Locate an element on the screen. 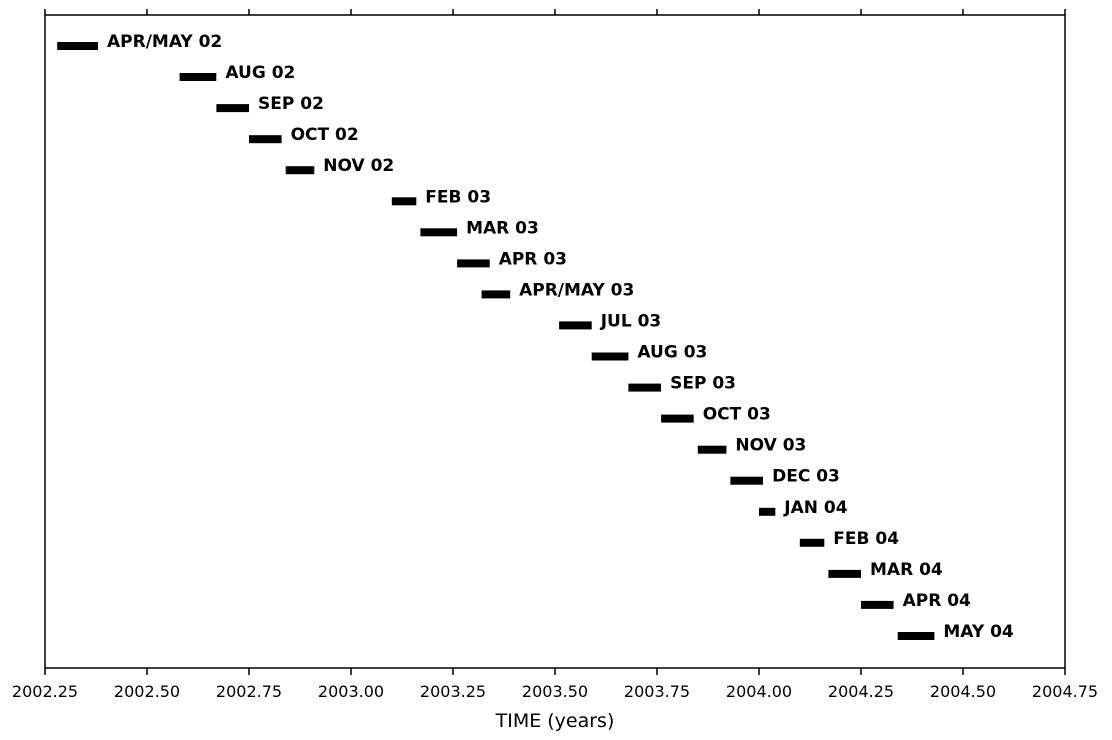  x-tick-label: 2003.25 is located at coordinates (453, 691).